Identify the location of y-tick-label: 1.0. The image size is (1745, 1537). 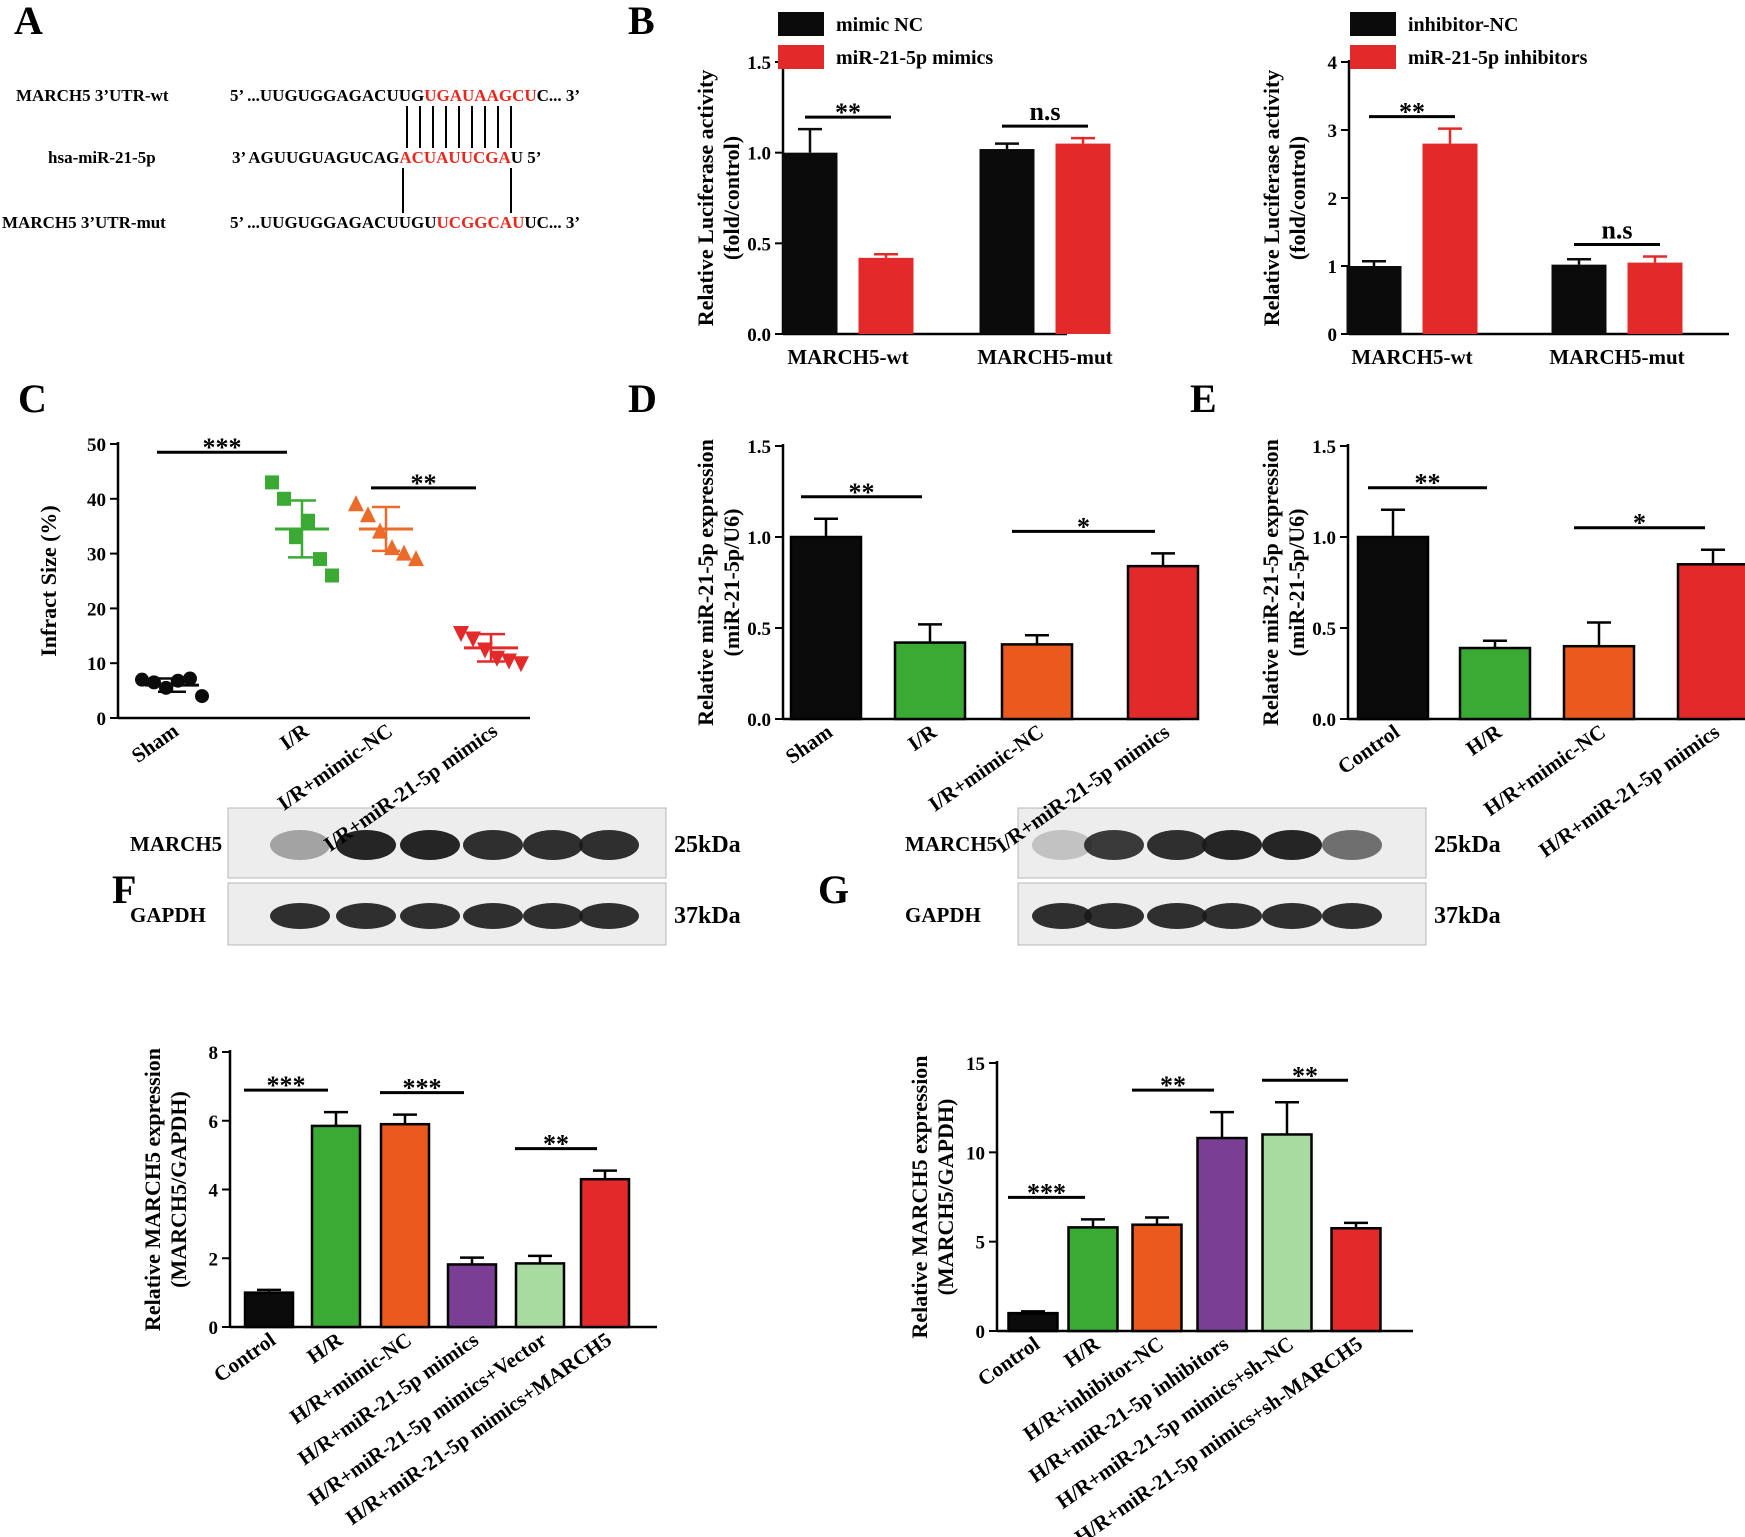
(759, 538).